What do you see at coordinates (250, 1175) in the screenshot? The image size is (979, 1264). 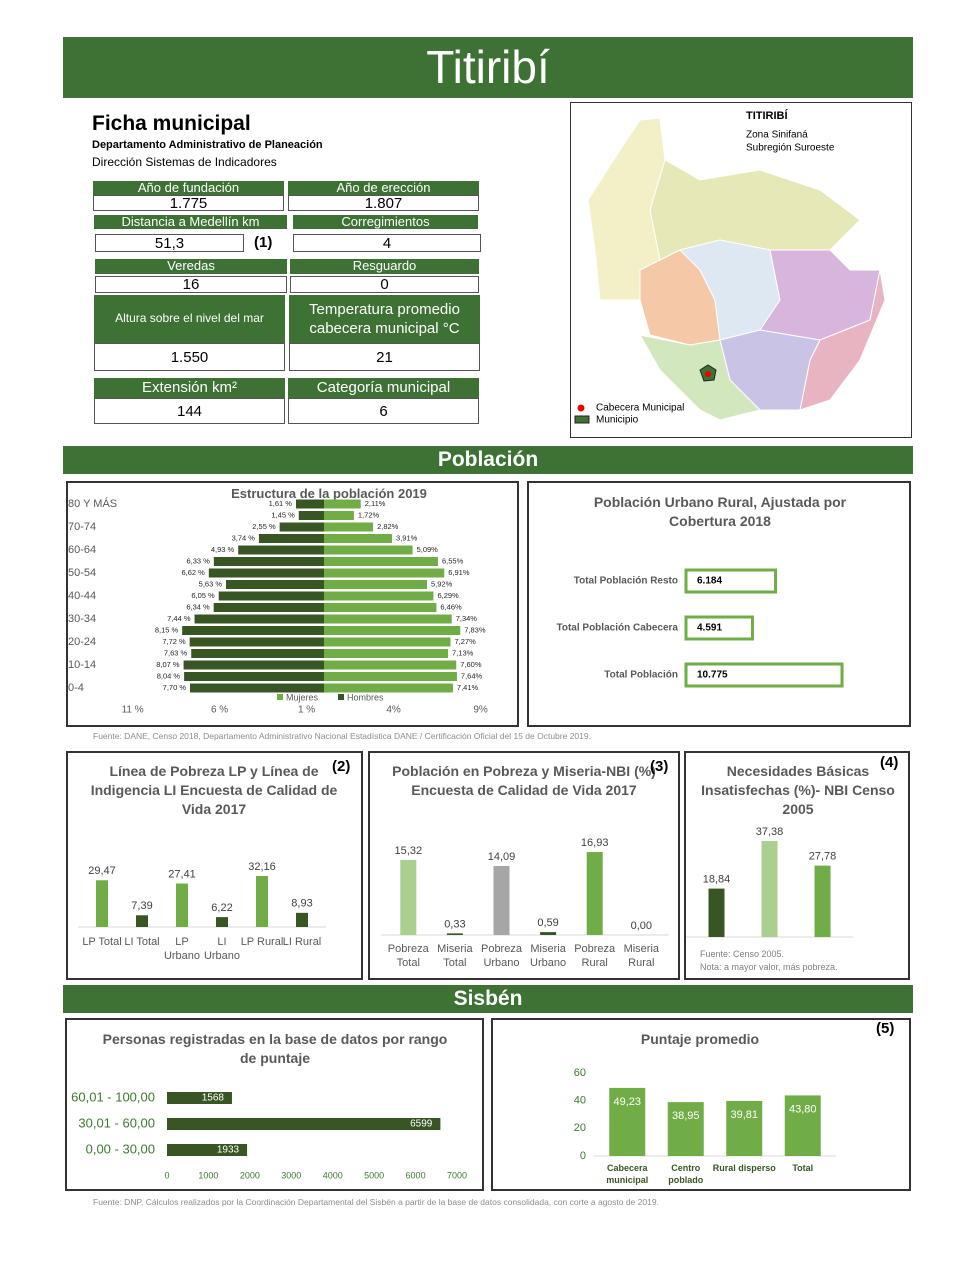 I see `x-tick-label: 2000` at bounding box center [250, 1175].